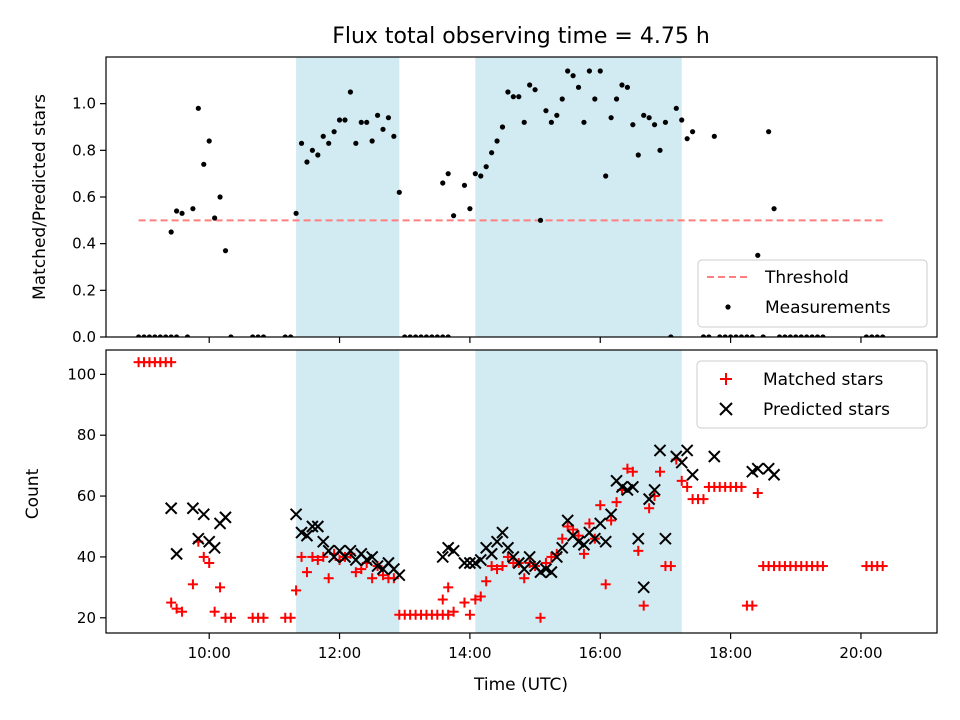 This screenshot has width=960, height=720. Describe the element at coordinates (81, 374) in the screenshot. I see `y-tick-label: 100` at that location.